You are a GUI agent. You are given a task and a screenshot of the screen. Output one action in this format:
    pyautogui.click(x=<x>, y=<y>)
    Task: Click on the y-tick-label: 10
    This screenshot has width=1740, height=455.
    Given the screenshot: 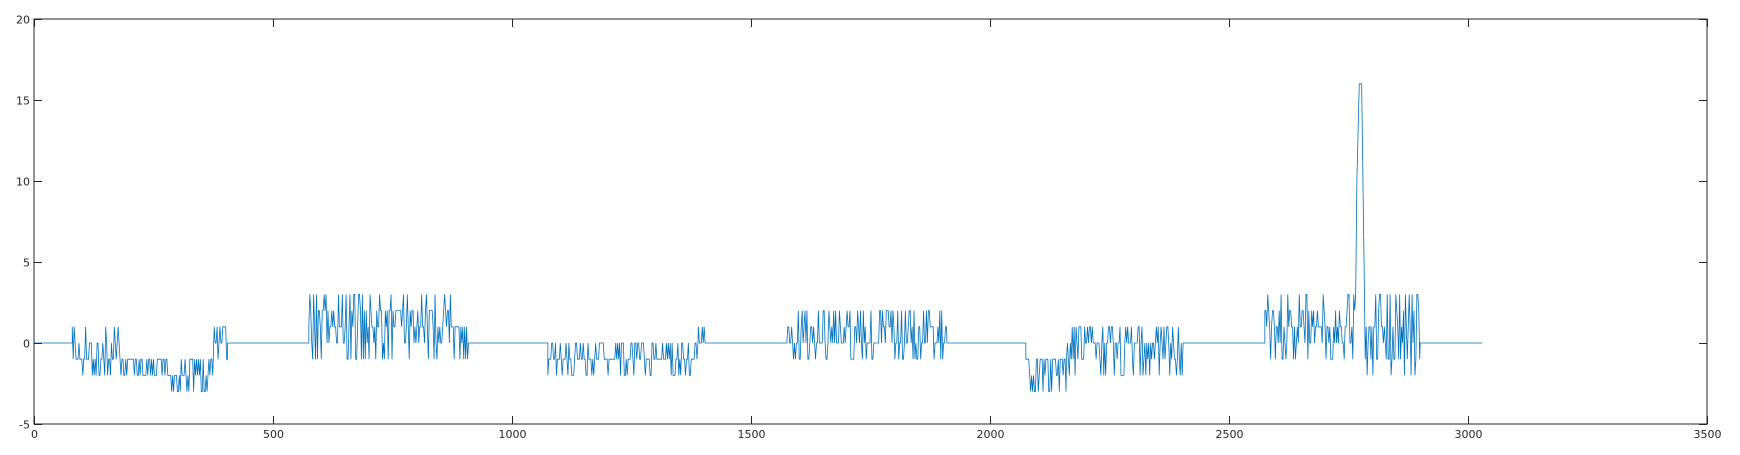 What is the action you would take?
    pyautogui.click(x=23, y=182)
    